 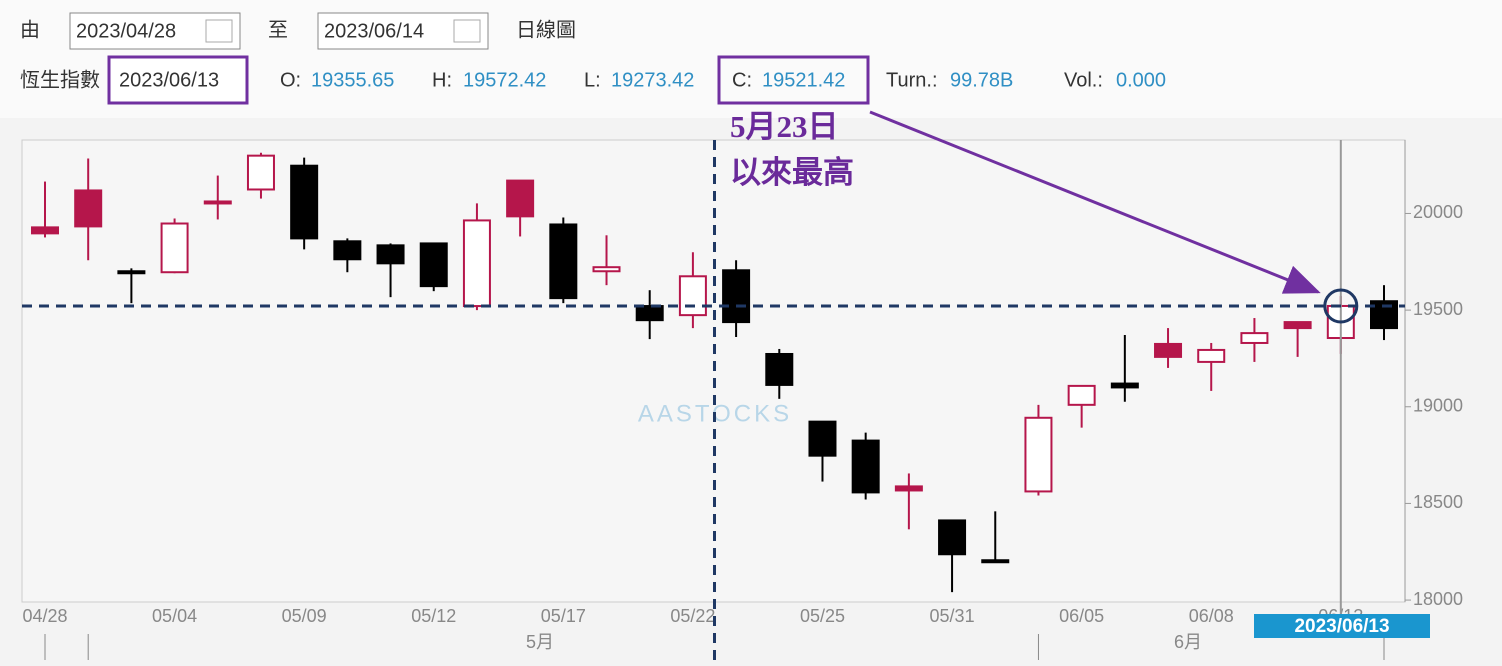 I want to click on month-label: 6月, so click(x=1188, y=642).